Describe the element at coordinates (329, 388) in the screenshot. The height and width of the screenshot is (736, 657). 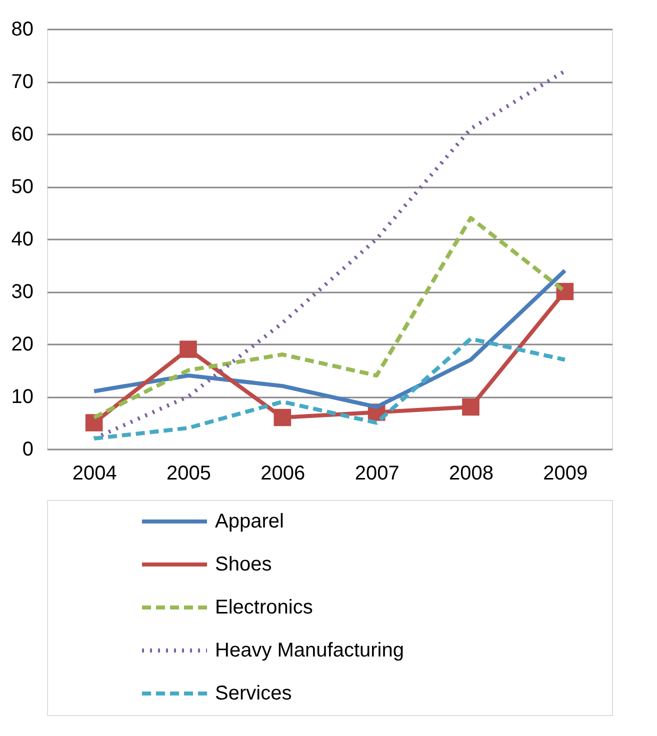
I see `line-series` at that location.